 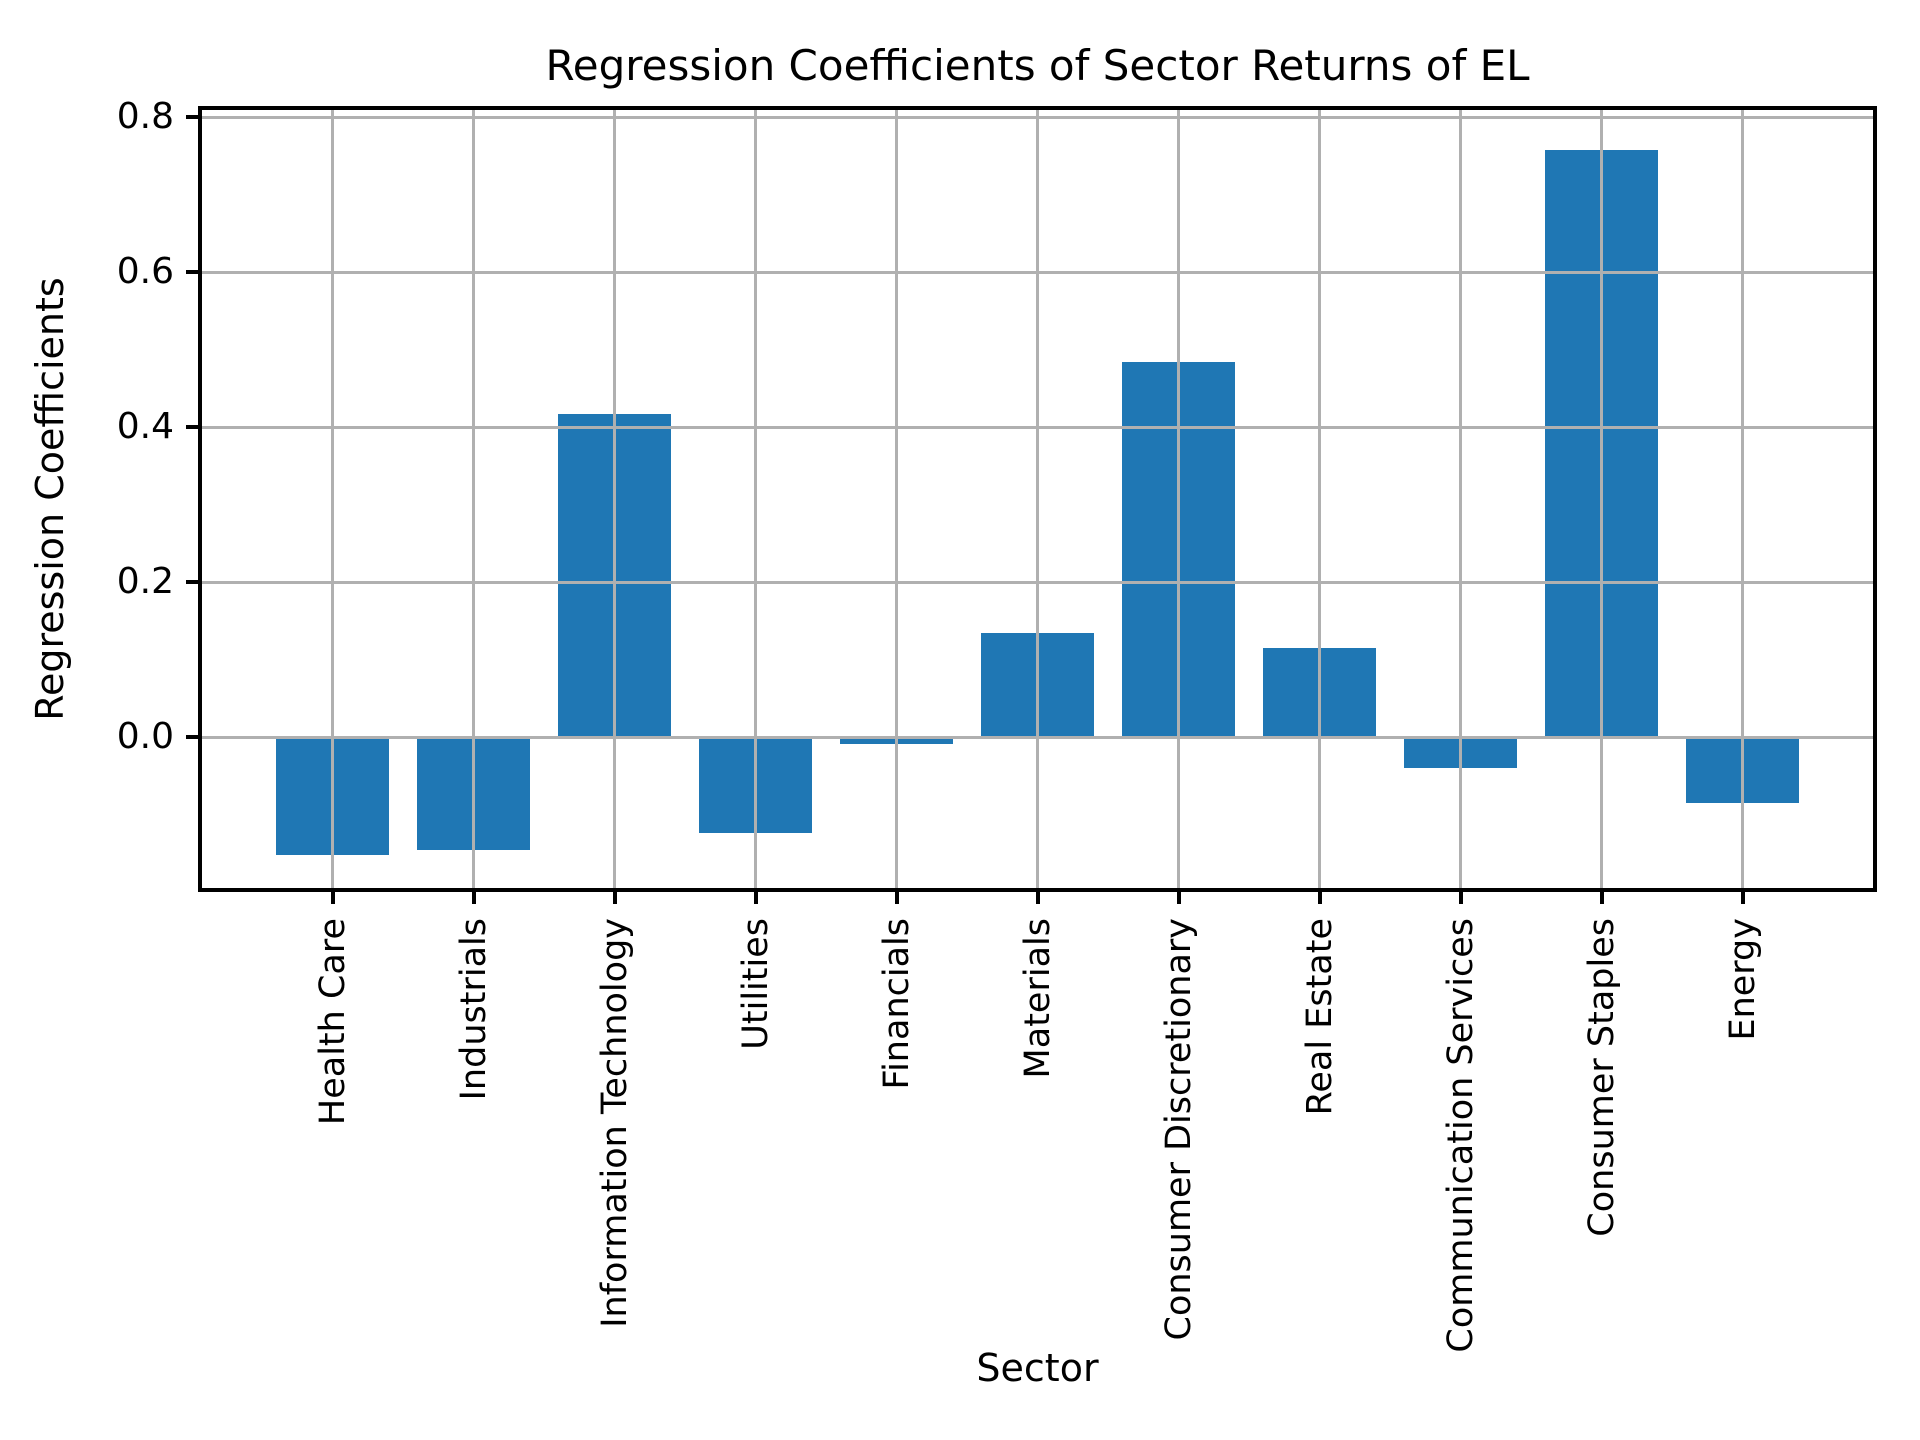 What do you see at coordinates (145, 427) in the screenshot?
I see `y-tick-label: 0.4` at bounding box center [145, 427].